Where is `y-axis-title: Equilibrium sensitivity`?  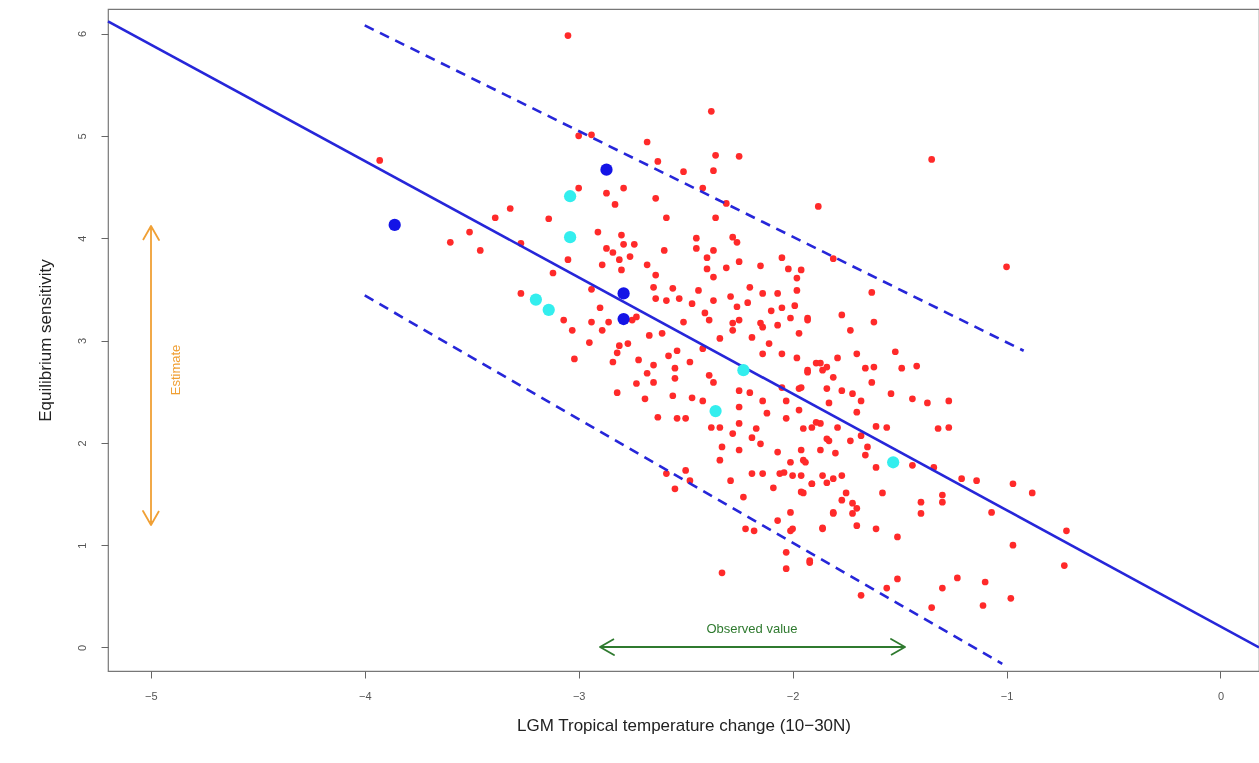 y-axis-title: Equilibrium sensitivity is located at coordinates (45, 340).